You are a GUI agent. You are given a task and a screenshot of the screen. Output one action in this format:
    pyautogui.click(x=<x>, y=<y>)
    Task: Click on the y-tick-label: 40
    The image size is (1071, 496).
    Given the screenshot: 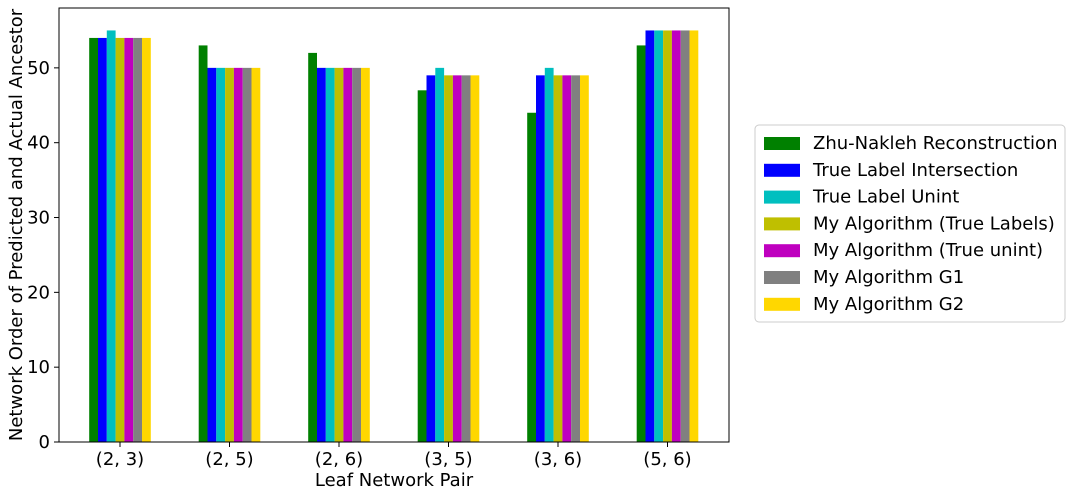 What is the action you would take?
    pyautogui.click(x=38, y=143)
    